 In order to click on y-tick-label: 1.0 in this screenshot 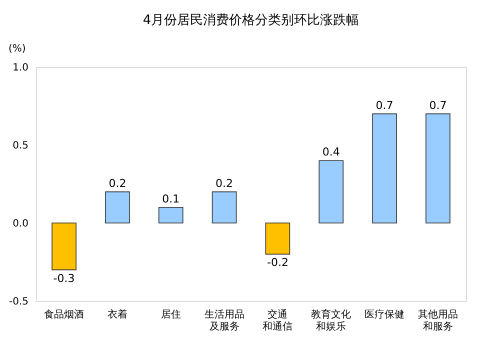, I will do `click(20, 68)`.